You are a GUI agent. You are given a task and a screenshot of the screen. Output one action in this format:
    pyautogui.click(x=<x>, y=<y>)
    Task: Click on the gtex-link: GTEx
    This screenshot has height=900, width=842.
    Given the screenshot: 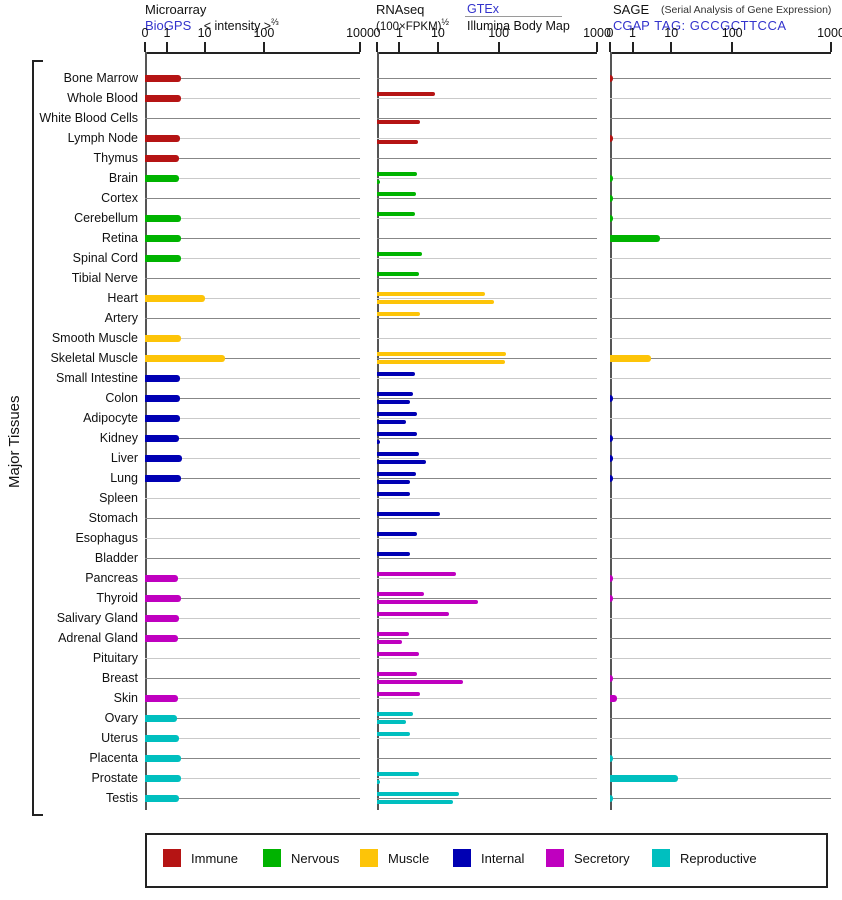 What is the action you would take?
    pyautogui.click(x=483, y=9)
    